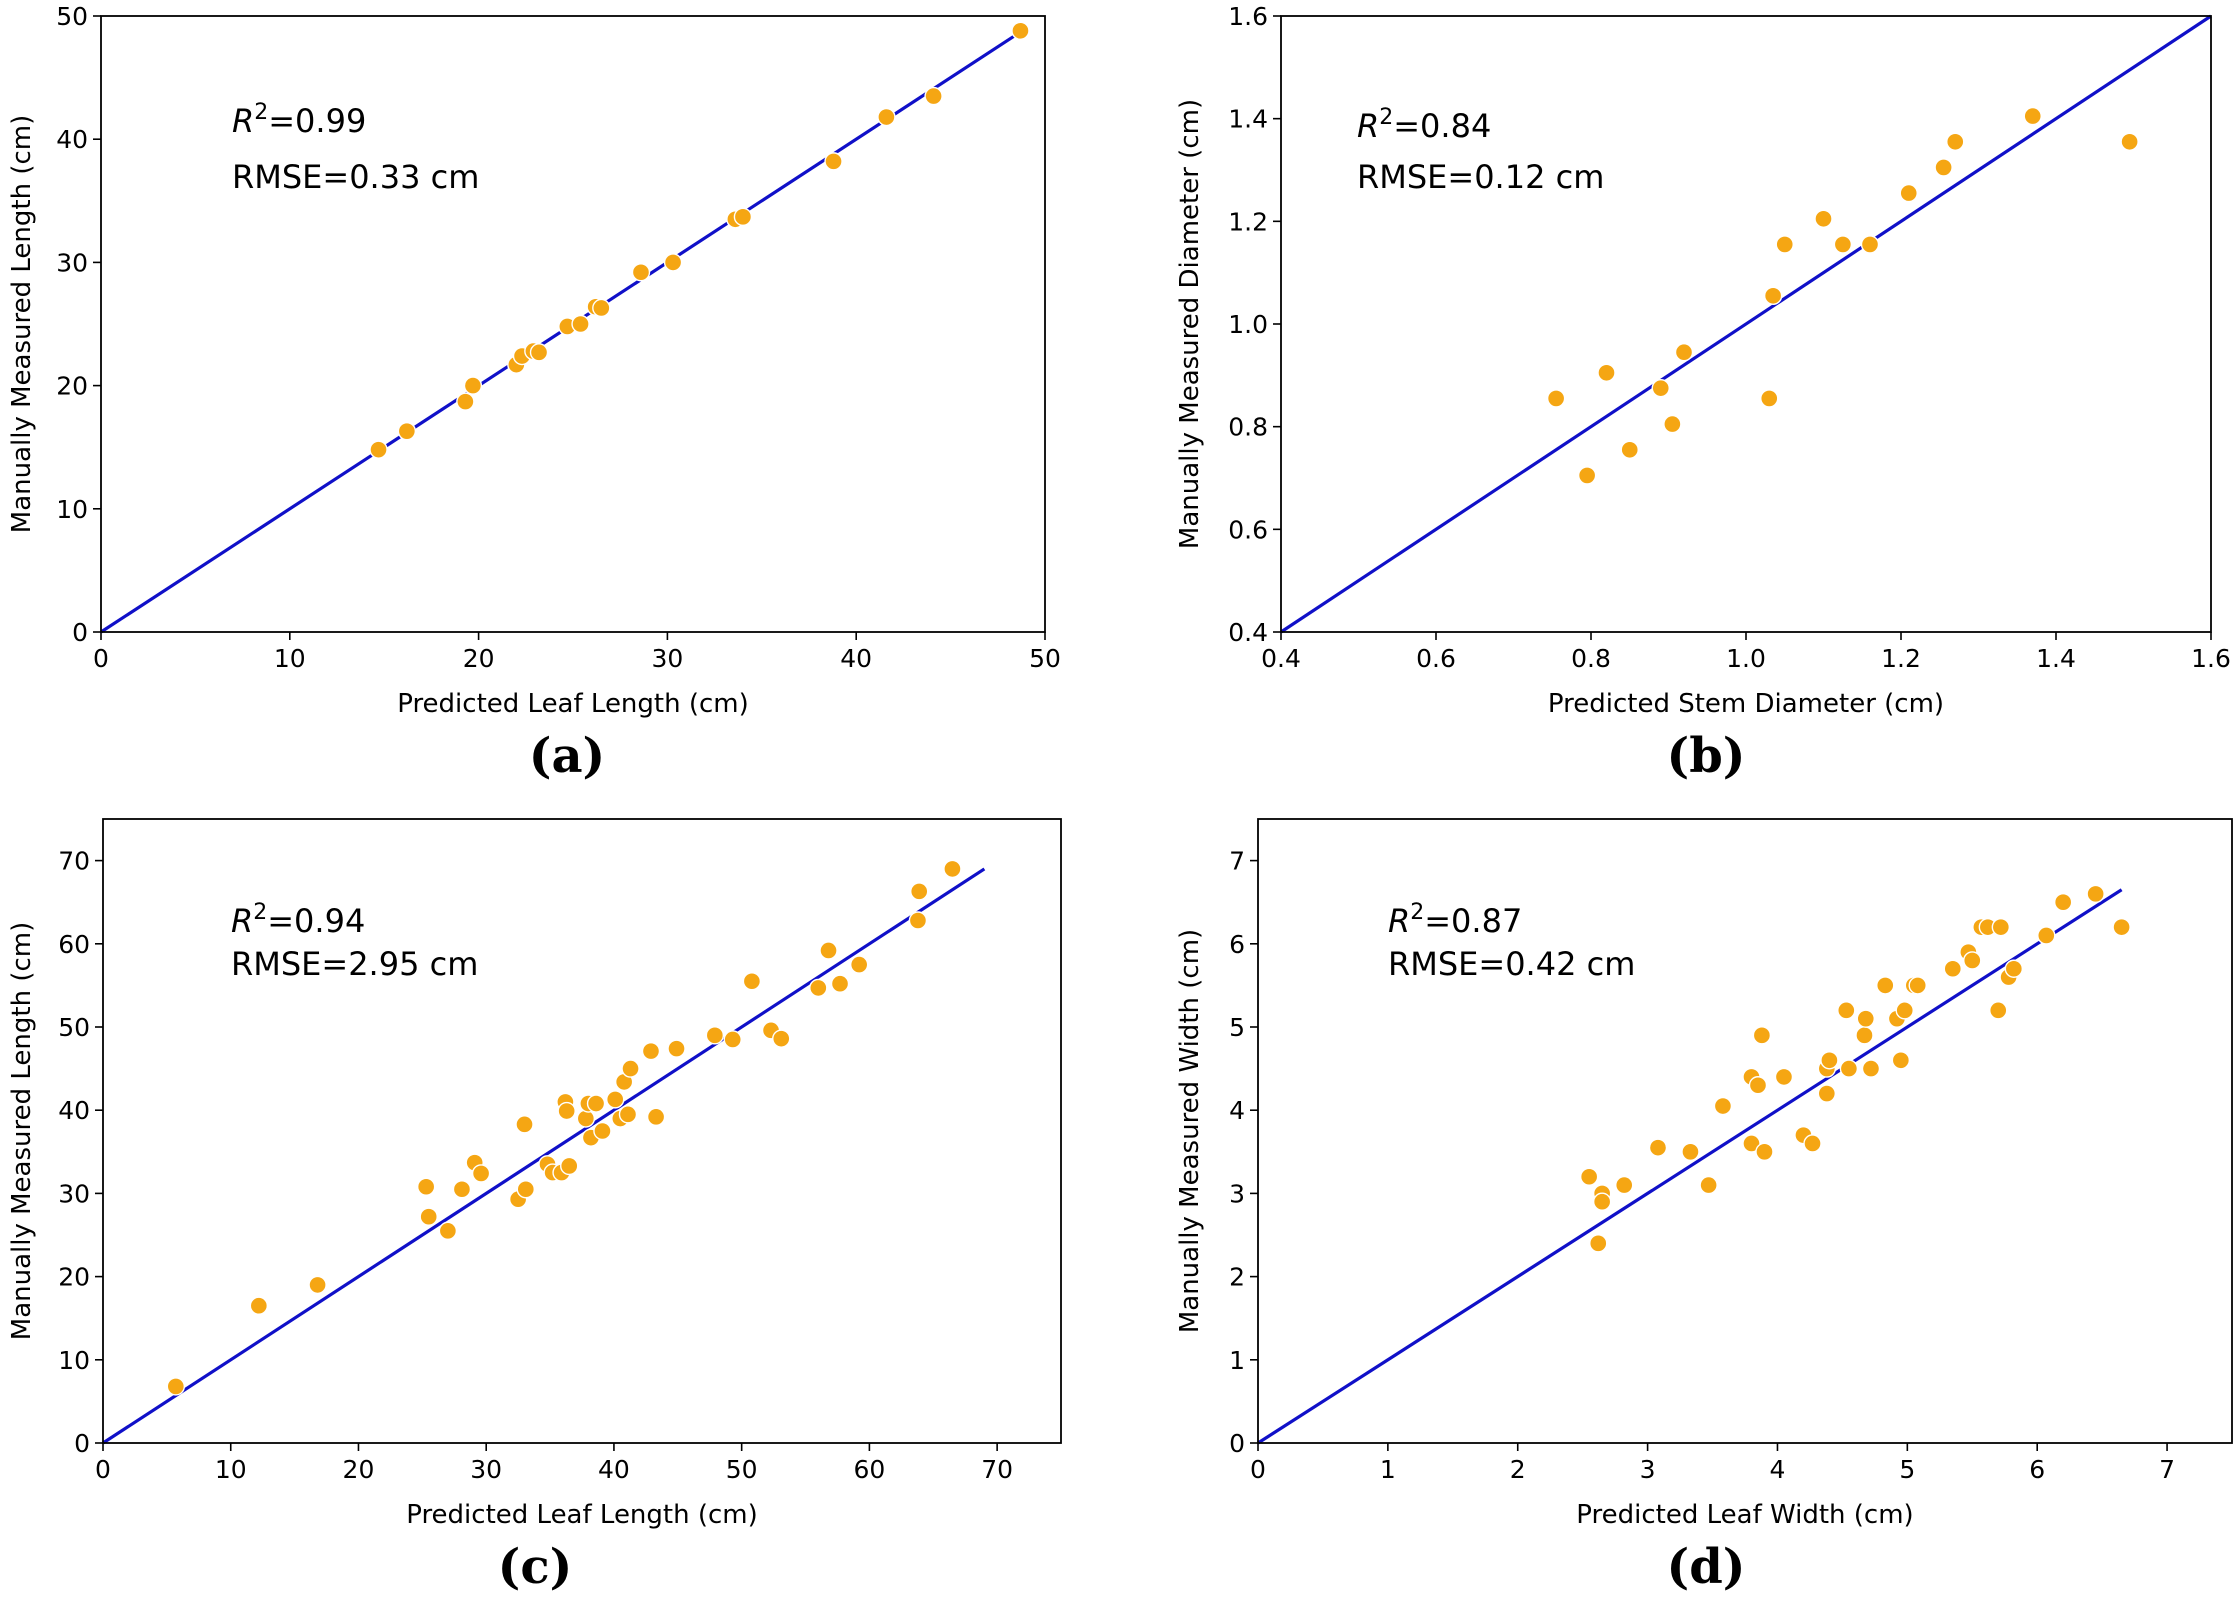  Describe the element at coordinates (1248, 221) in the screenshot. I see `y-tick-label: 1.2` at that location.